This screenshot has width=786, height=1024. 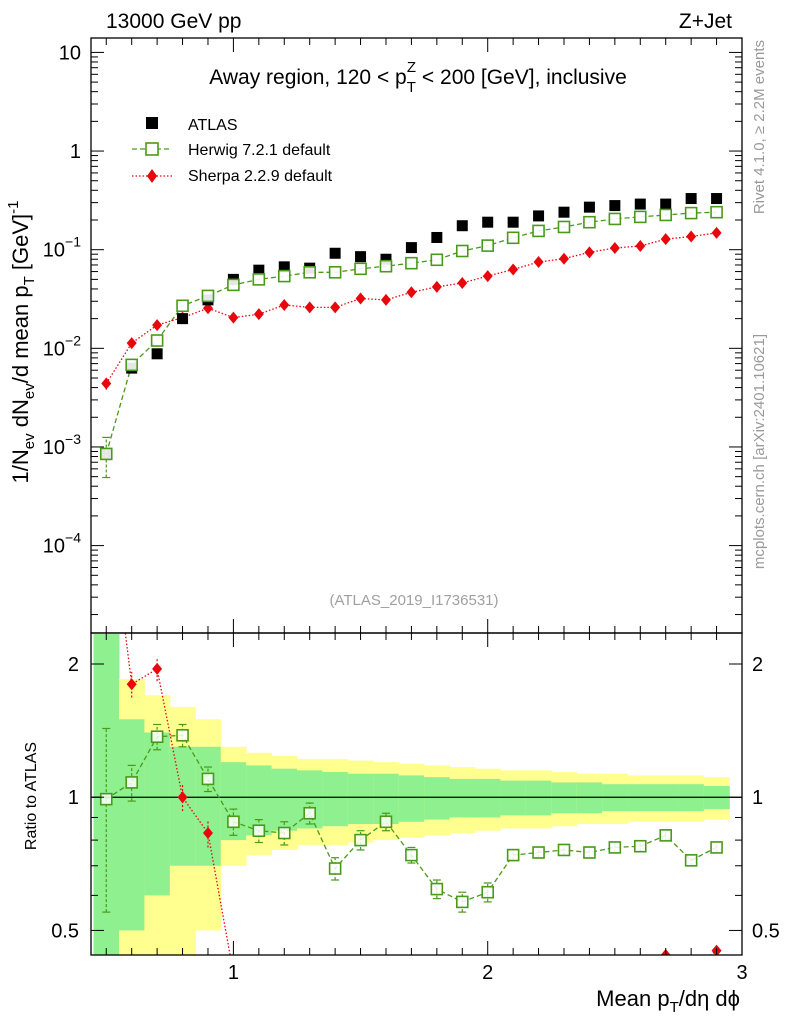 What do you see at coordinates (259, 150) in the screenshot?
I see `legend-label-herwig: Herwig 7.2.1 default` at bounding box center [259, 150].